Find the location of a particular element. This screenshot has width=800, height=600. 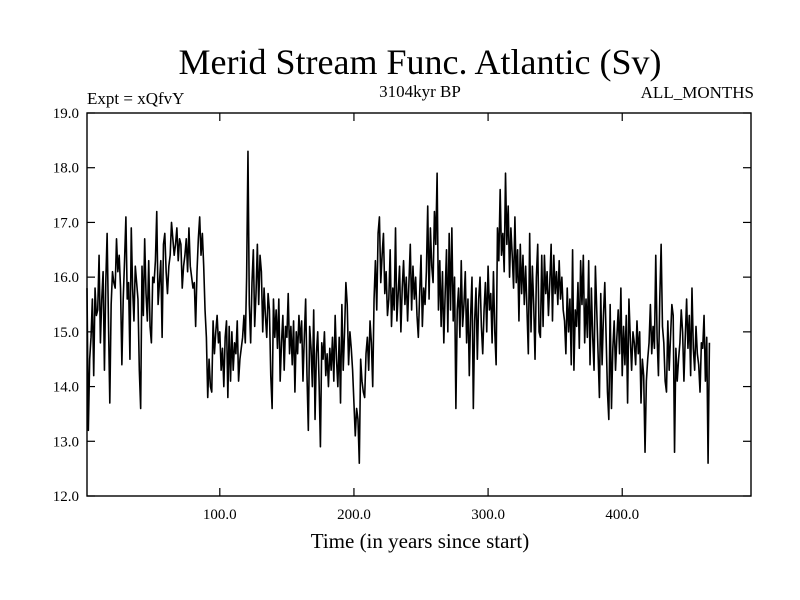

period-label: 3104kyr BP is located at coordinates (420, 91).